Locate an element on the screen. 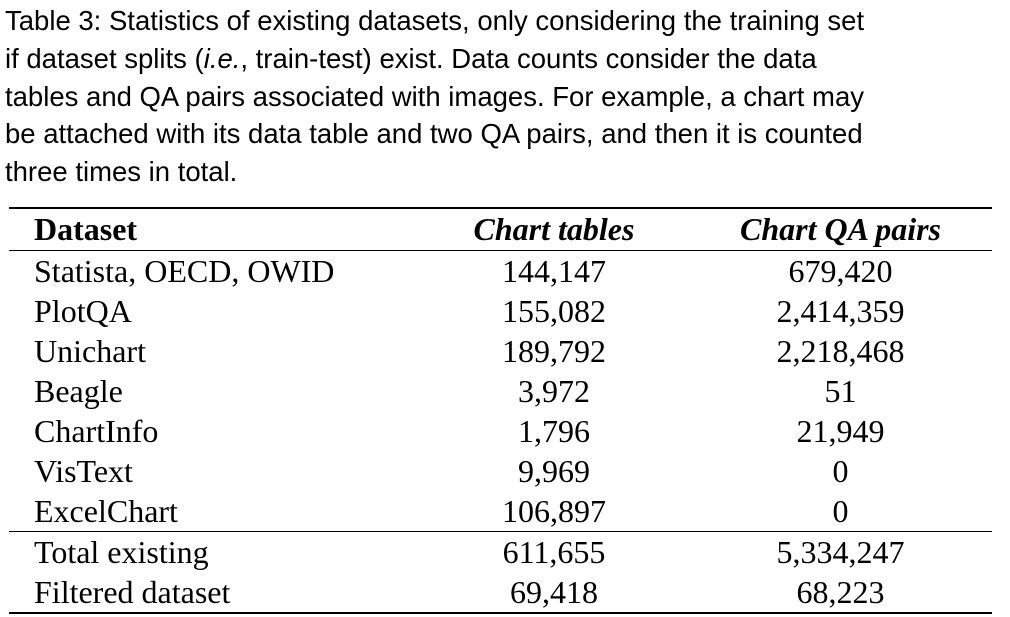 This screenshot has width=1010, height=617. cell-chart-tables: 155,082 is located at coordinates (554, 311).